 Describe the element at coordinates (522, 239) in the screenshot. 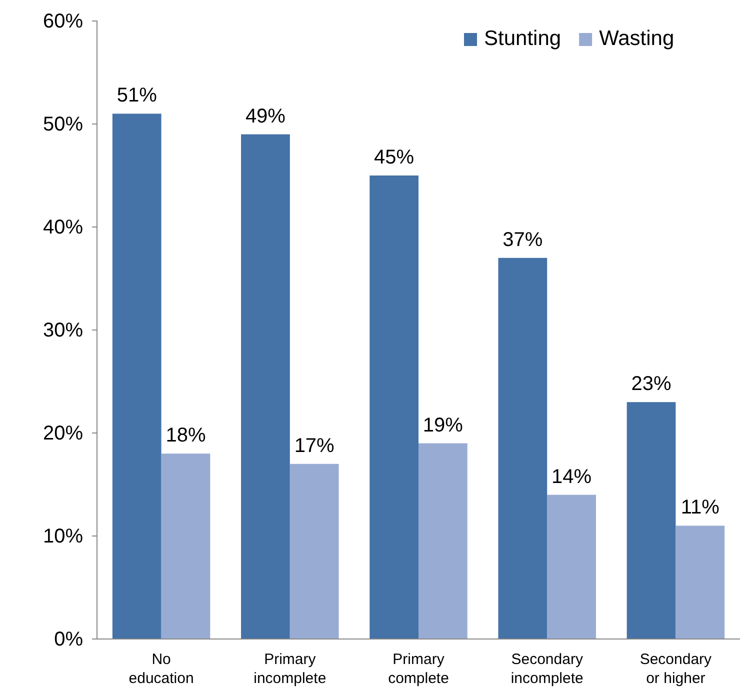

I see `data-label: 37%` at that location.